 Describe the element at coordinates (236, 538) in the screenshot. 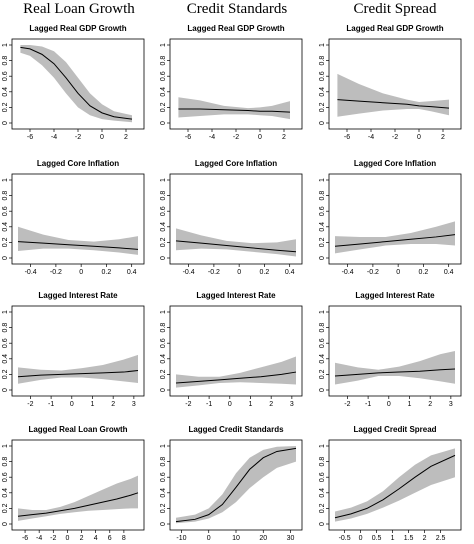

I see `x-tick-label: 10` at that location.